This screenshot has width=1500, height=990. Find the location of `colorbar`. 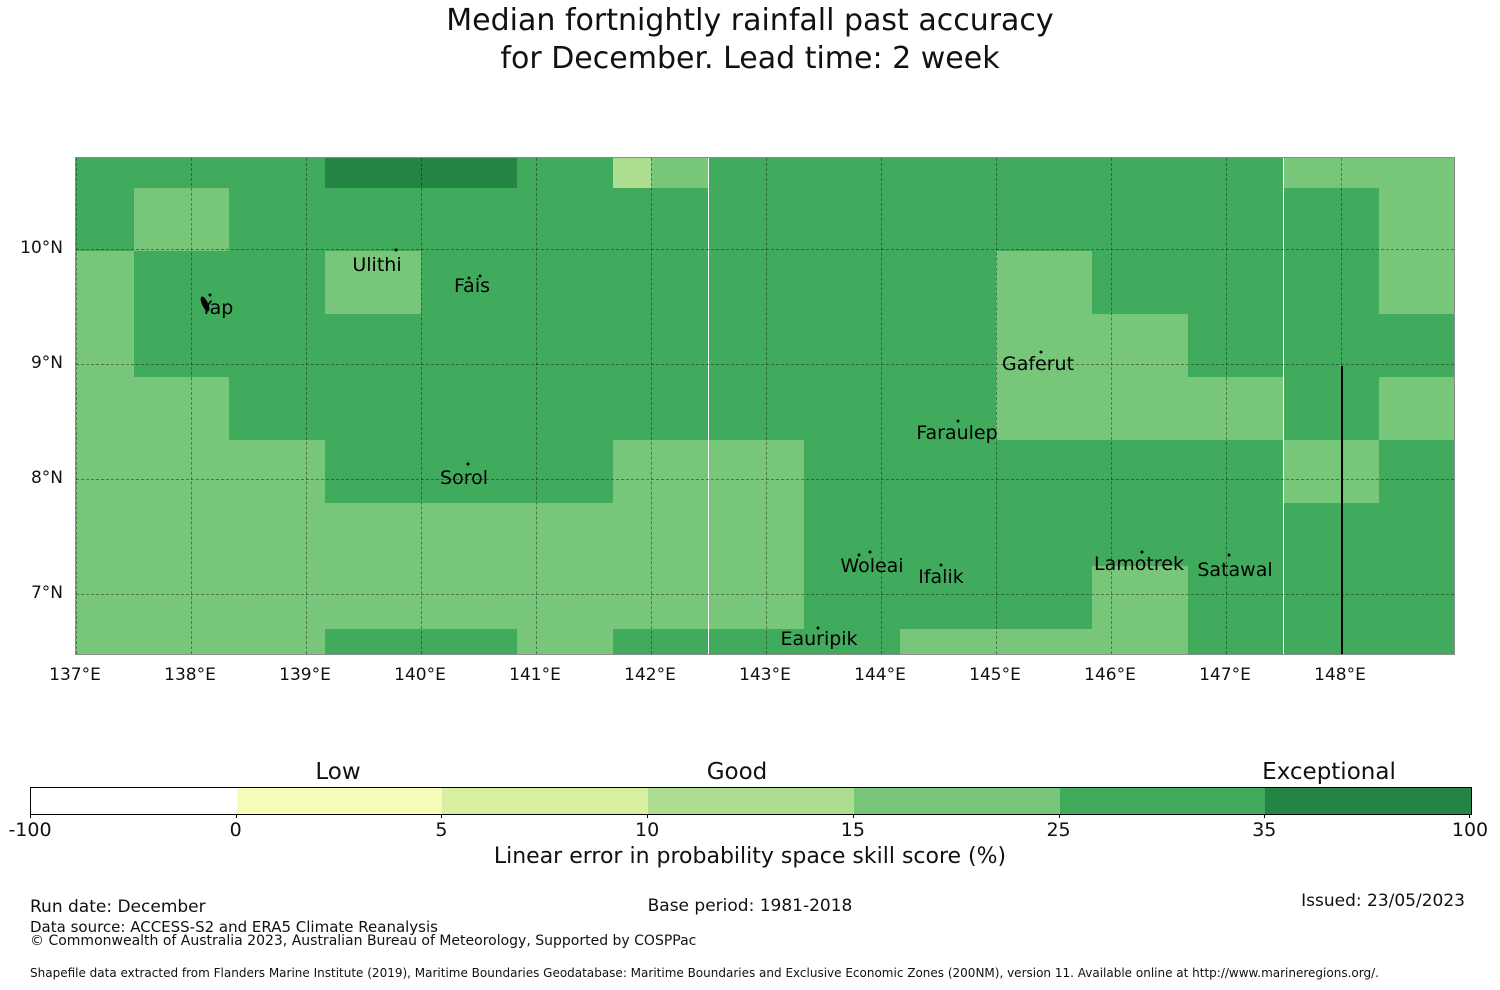

colorbar is located at coordinates (751, 801).